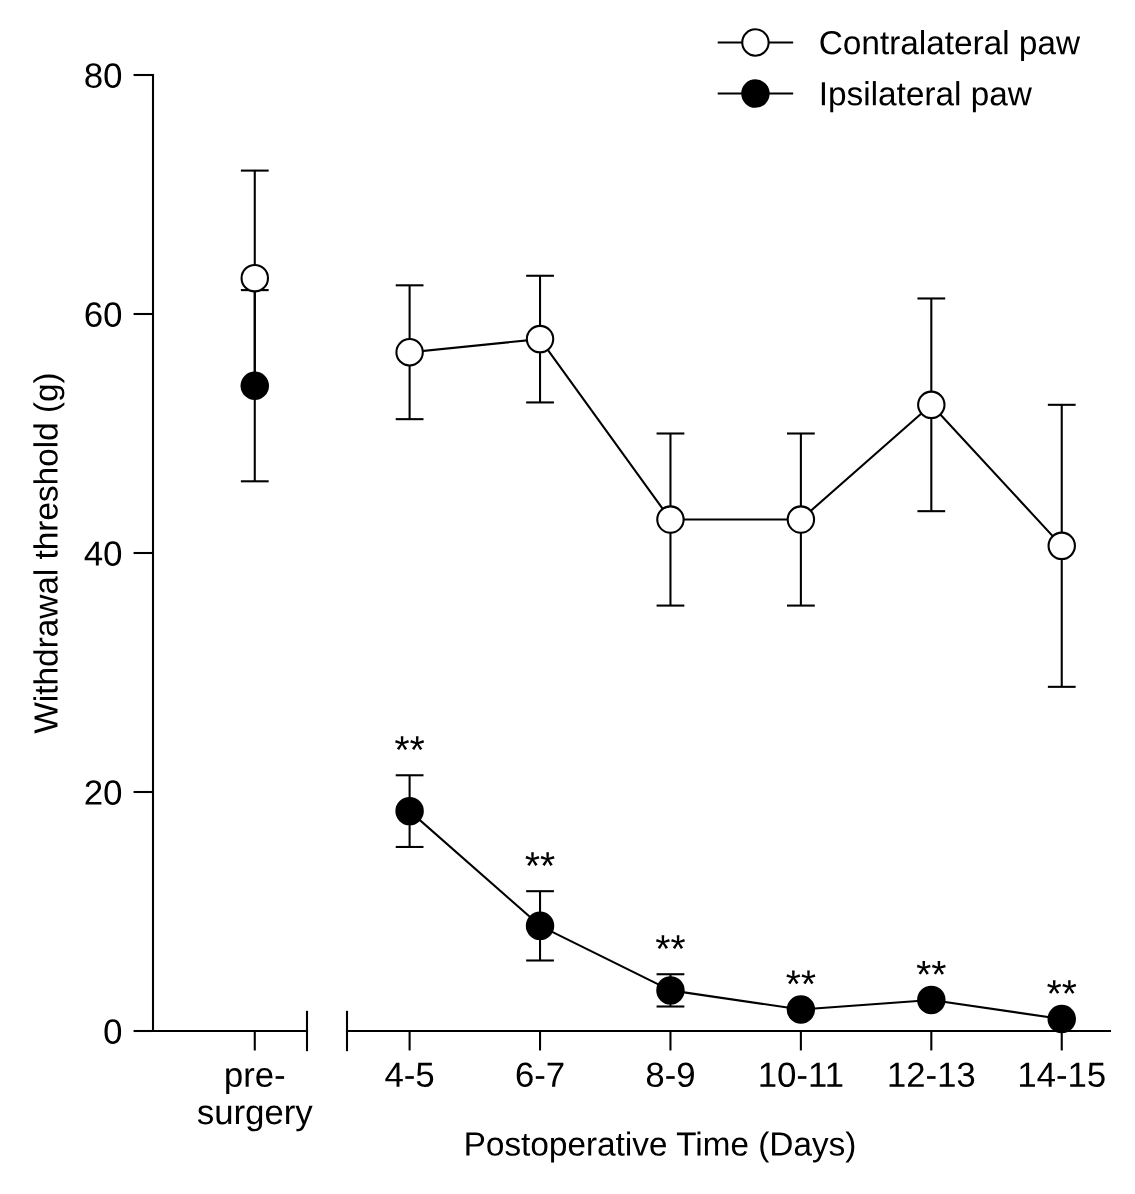 The height and width of the screenshot is (1194, 1135). I want to click on y-tick-label: 80, so click(103, 75).